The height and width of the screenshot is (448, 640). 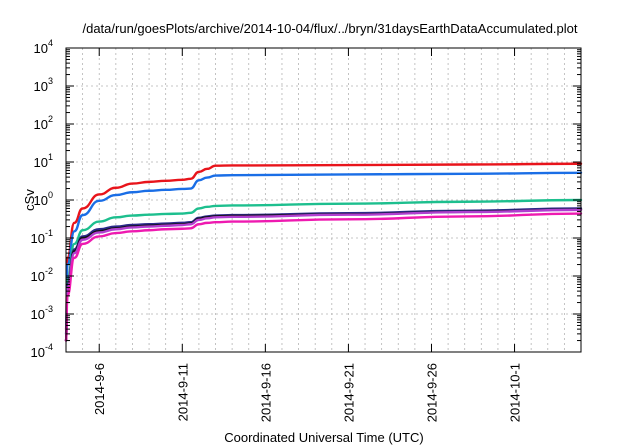 I want to click on y-tick-label: 10², so click(x=43, y=123).